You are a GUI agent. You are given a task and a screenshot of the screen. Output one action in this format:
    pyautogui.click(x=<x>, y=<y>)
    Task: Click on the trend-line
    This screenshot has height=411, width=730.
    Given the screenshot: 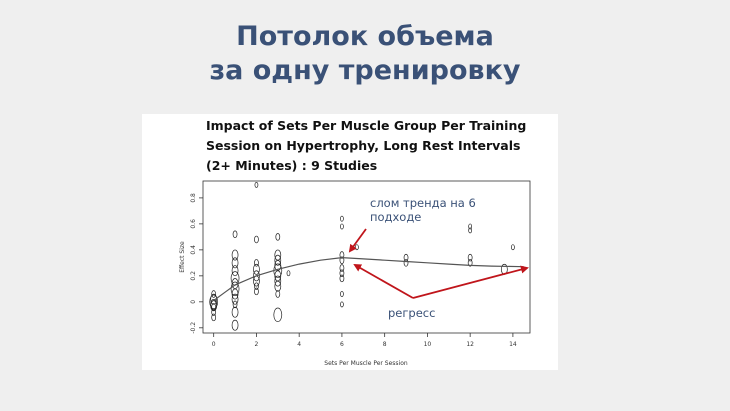 What is the action you would take?
    pyautogui.click(x=368, y=278)
    